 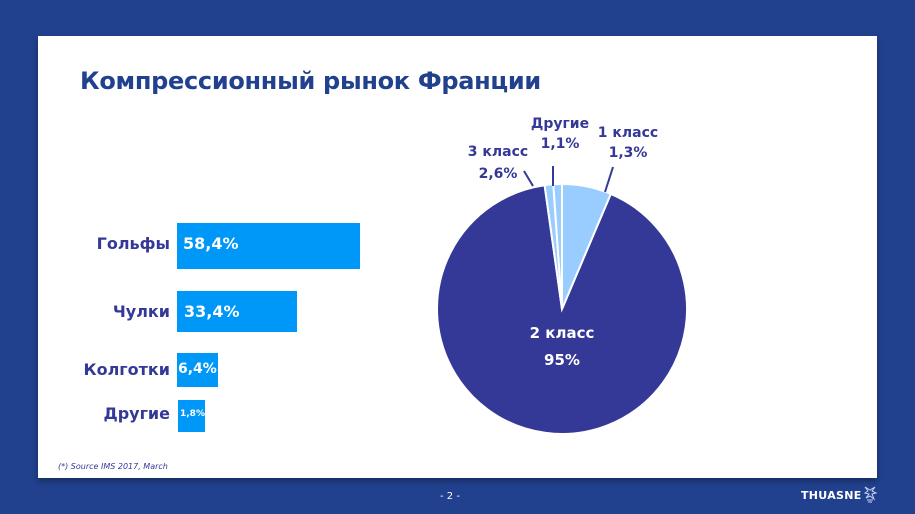 I want to click on page-number: - 2 -, so click(x=450, y=496).